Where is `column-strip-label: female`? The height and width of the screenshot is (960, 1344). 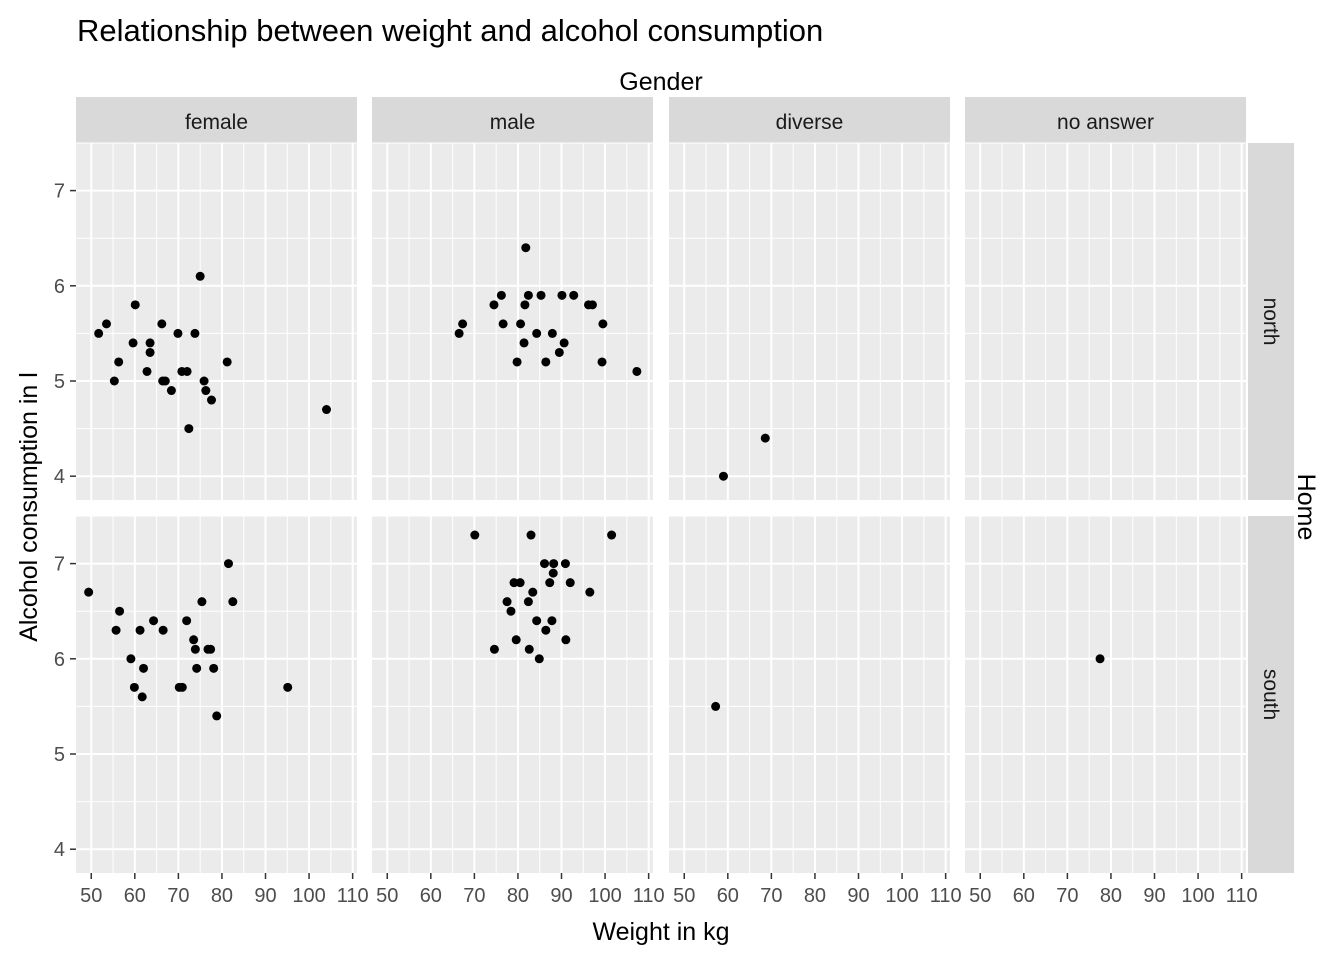 column-strip-label: female is located at coordinates (216, 122).